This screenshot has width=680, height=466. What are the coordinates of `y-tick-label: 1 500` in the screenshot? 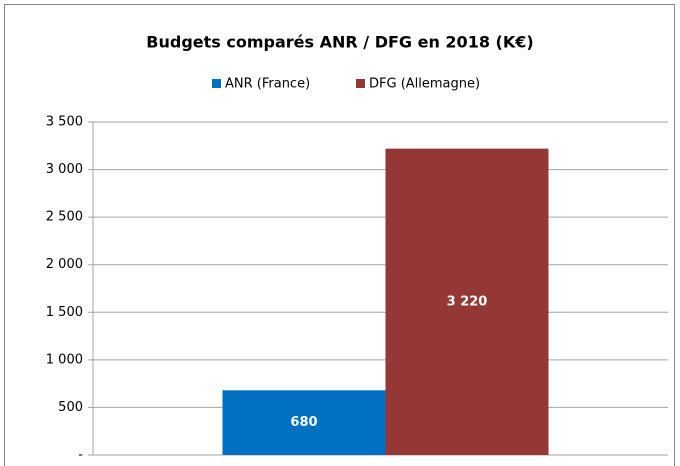 It's located at (64, 312).